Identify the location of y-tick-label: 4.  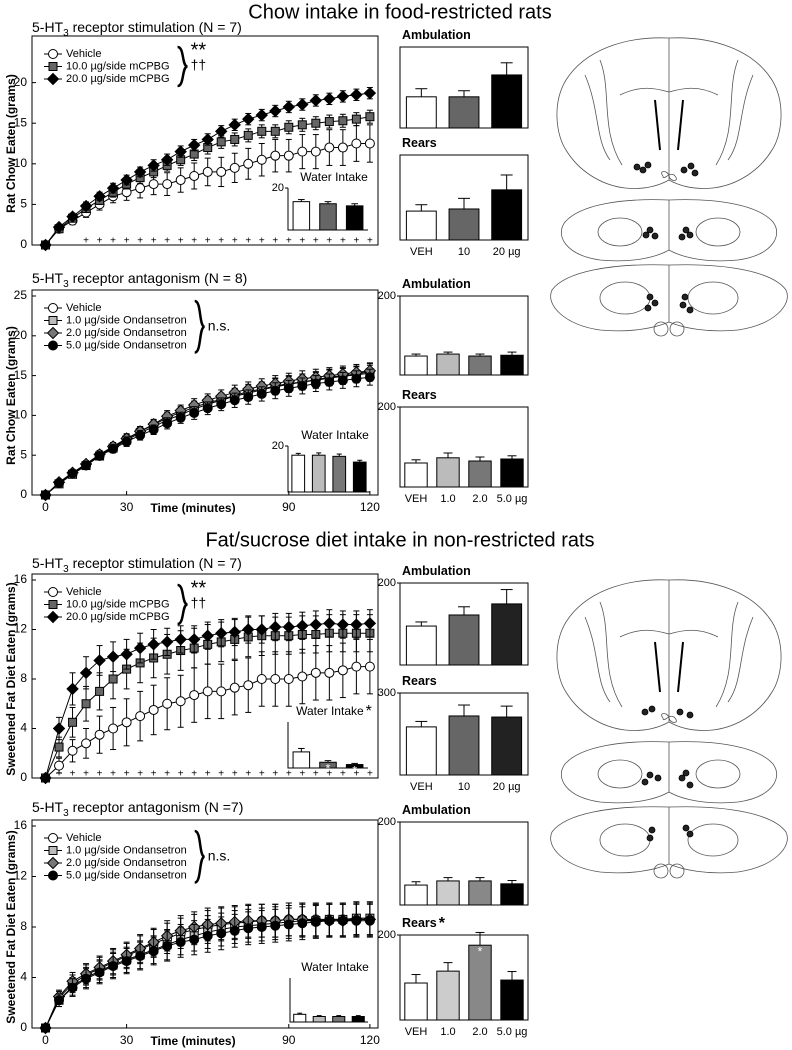
(23, 977).